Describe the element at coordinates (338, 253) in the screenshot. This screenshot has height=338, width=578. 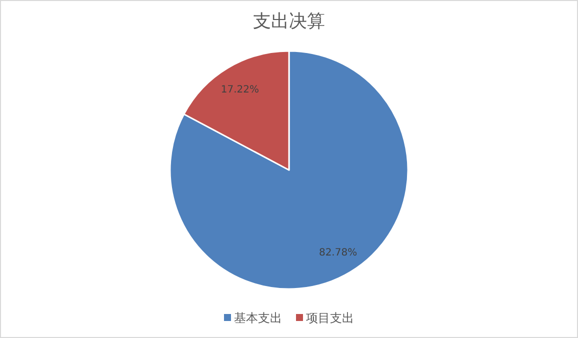
I see `data-label: 82.78%` at that location.